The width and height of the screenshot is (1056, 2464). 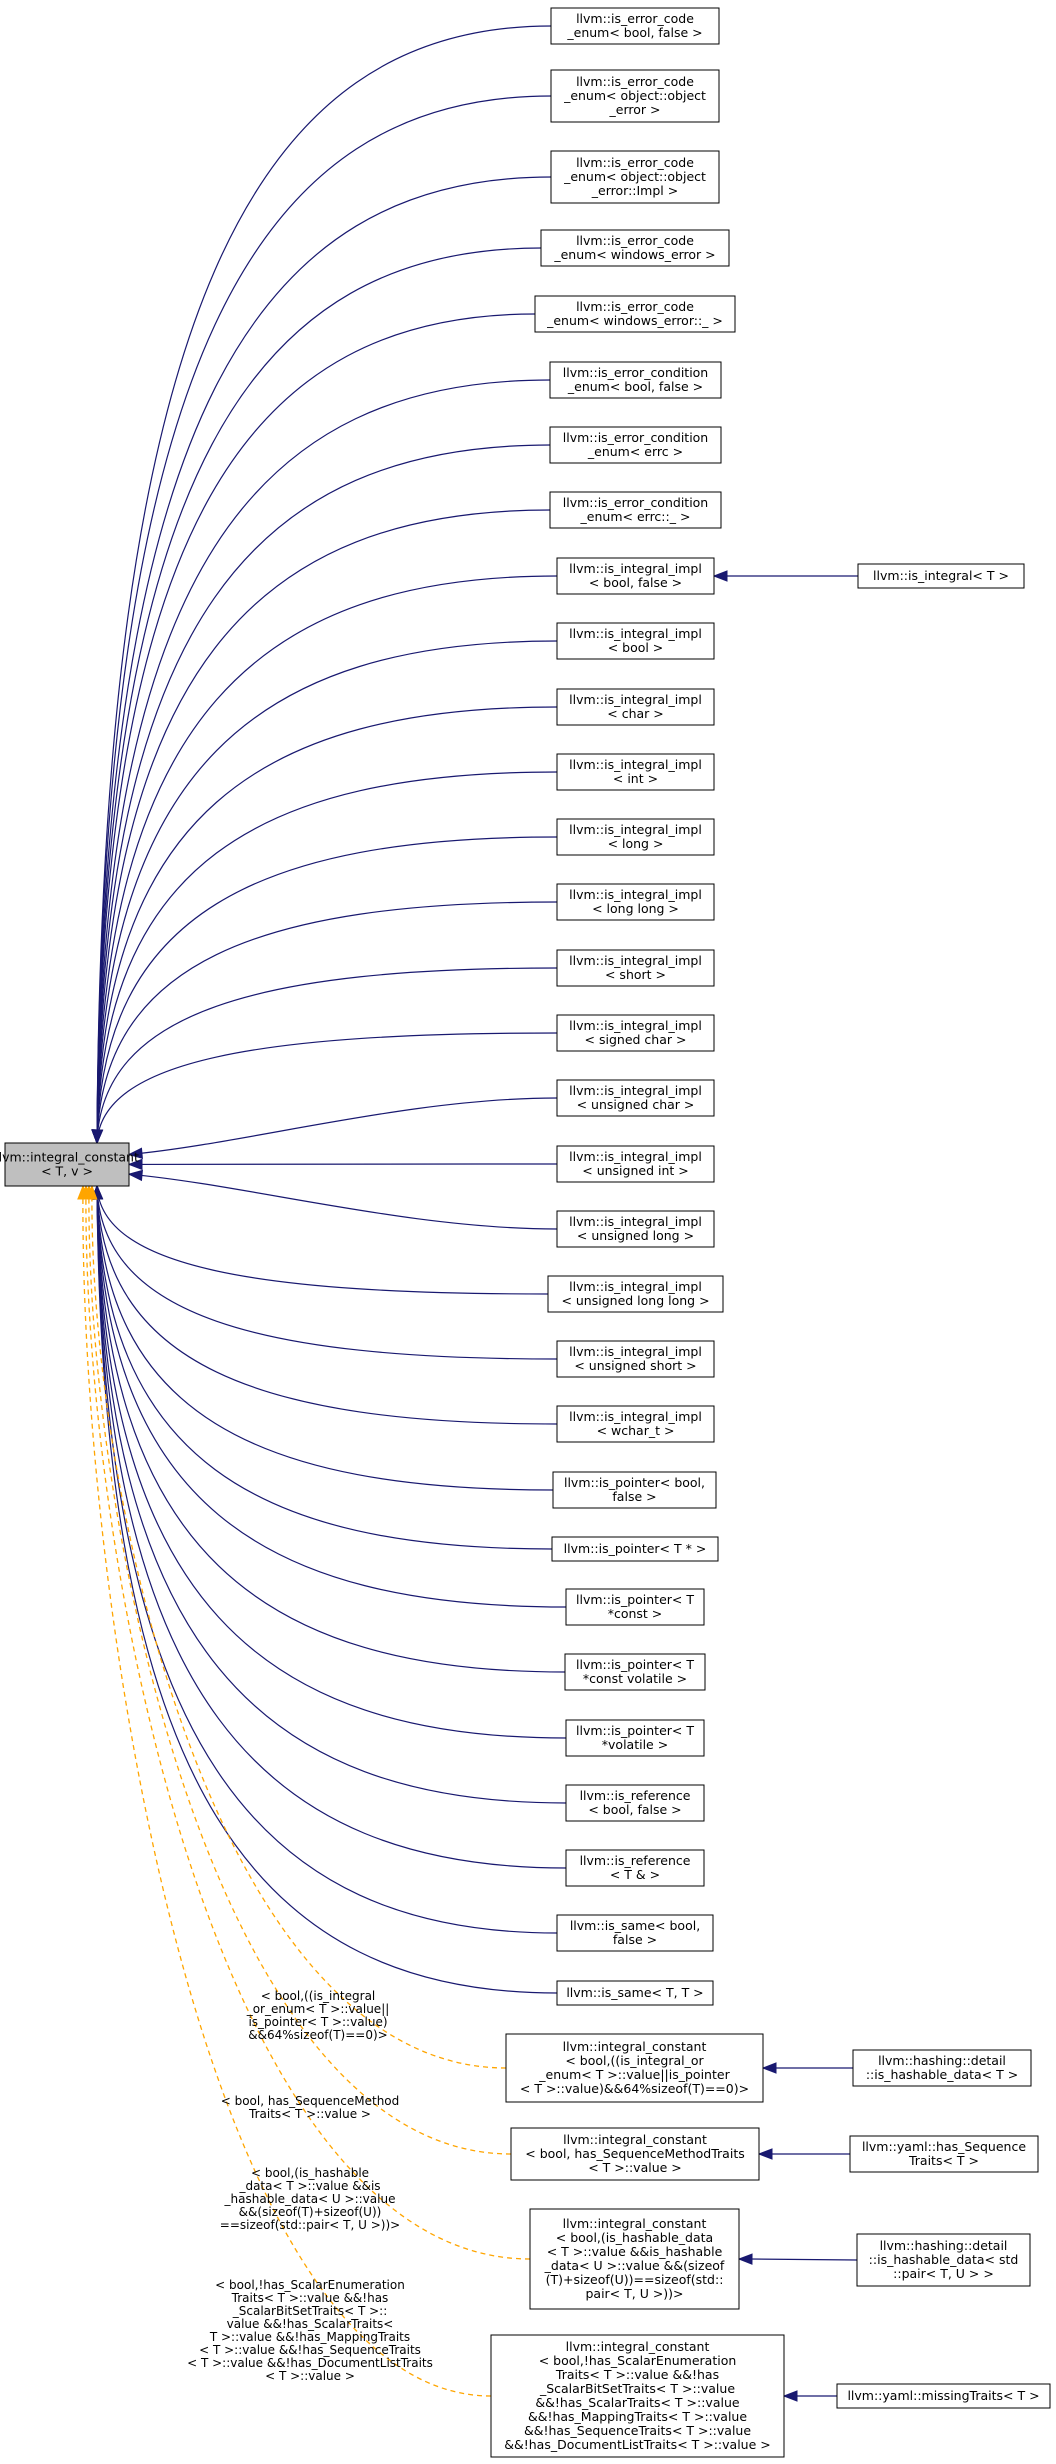 I want to click on class-node: llvm::is_same< bool,false >, so click(x=635, y=1933).